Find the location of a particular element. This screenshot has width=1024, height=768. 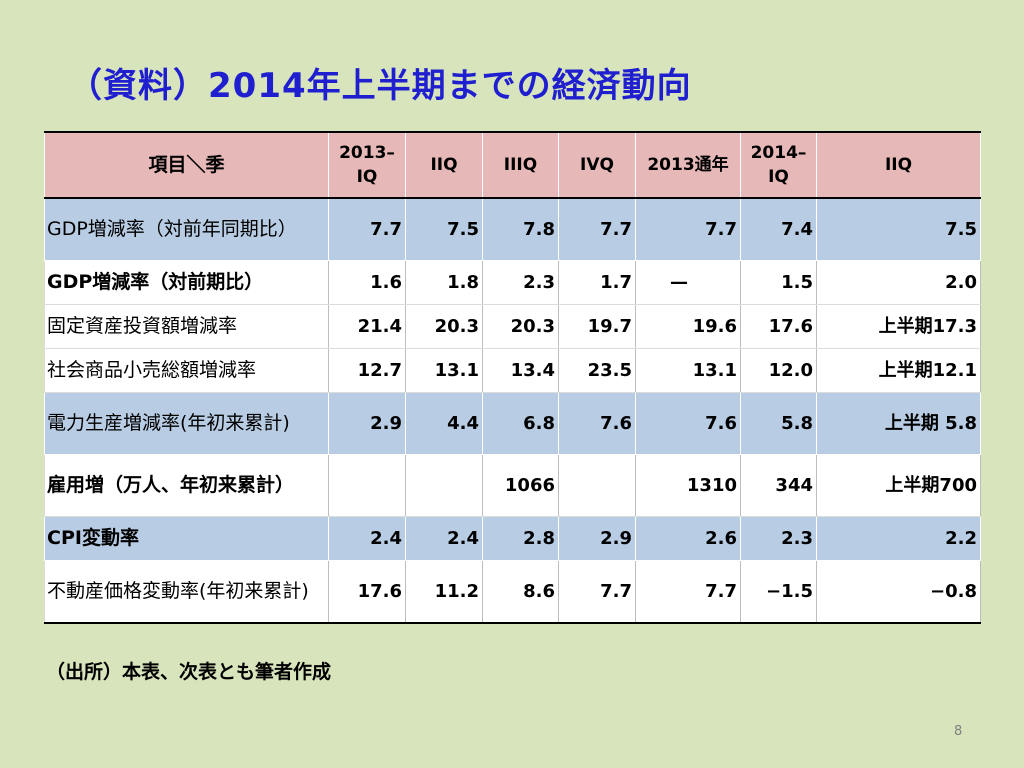

table-cell: 2.2 is located at coordinates (898, 538).